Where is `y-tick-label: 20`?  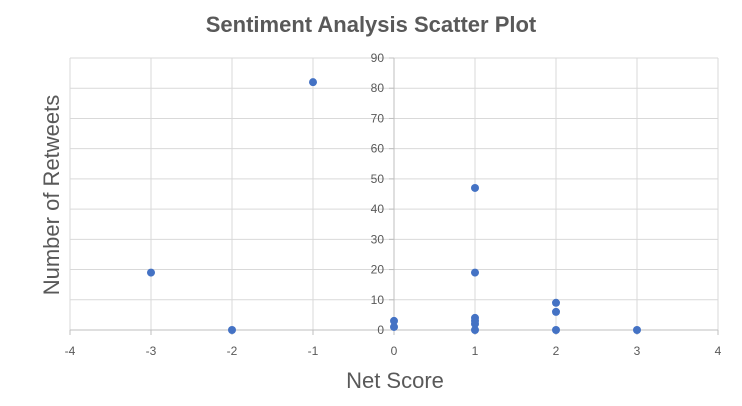
y-tick-label: 20 is located at coordinates (378, 270).